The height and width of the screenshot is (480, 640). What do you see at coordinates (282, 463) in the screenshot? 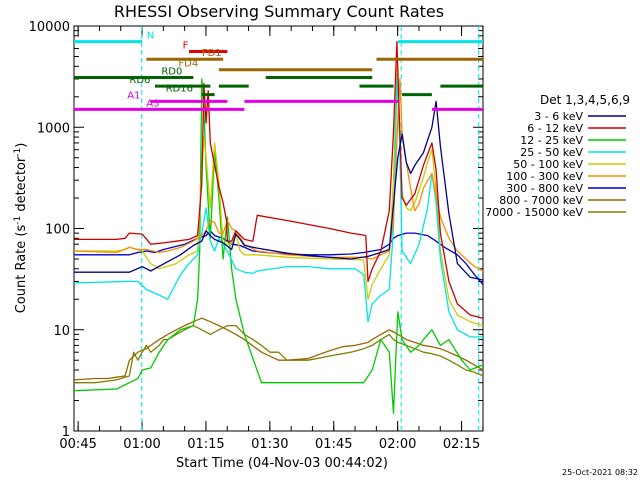
I see `x-axis-label: Start Time (04-Nov-03 00:44:02)` at bounding box center [282, 463].